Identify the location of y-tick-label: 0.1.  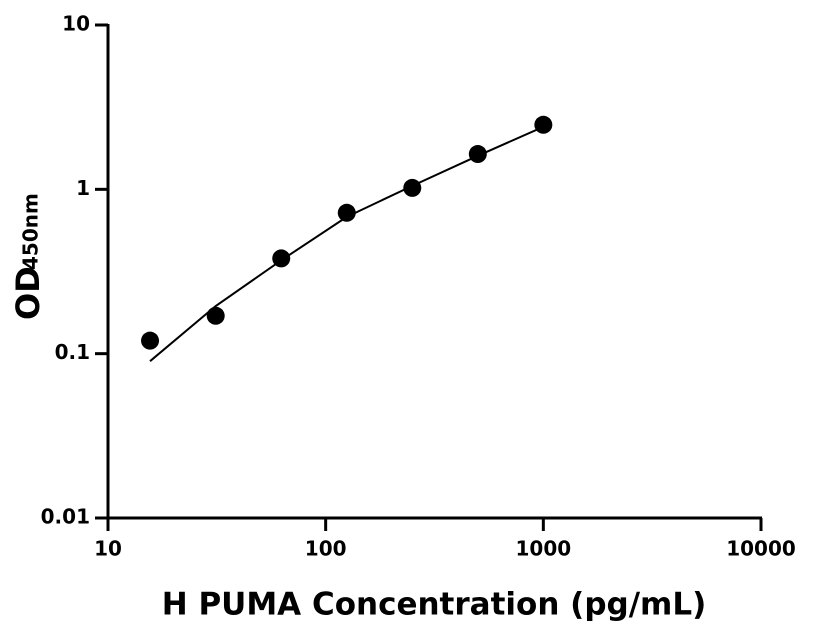
(72, 352).